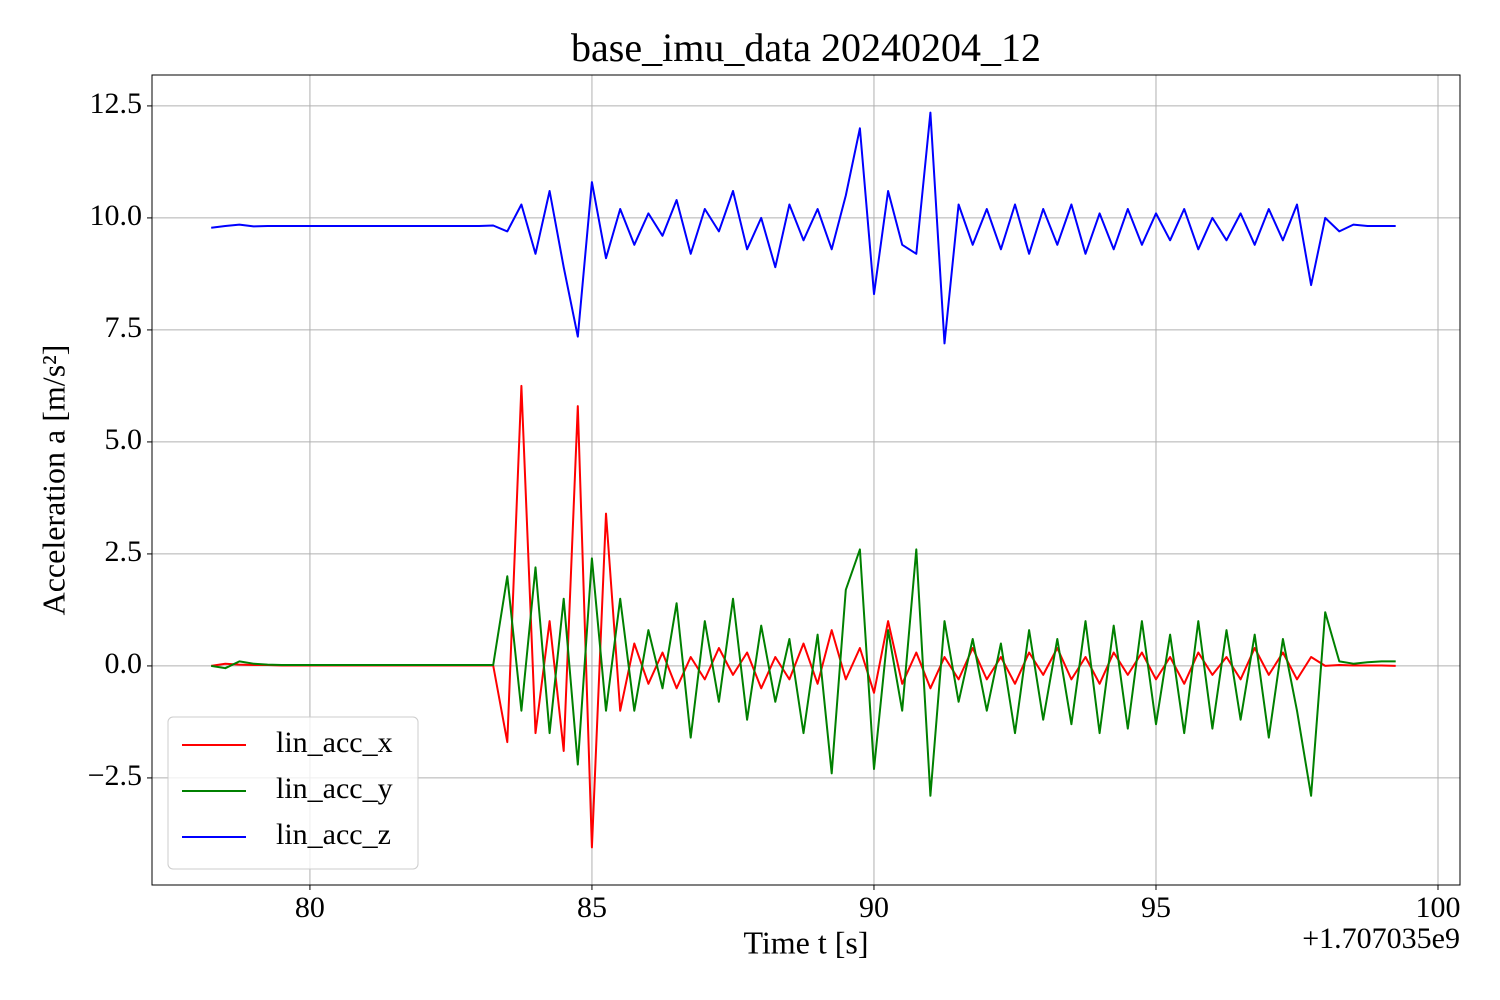  Describe the element at coordinates (1156, 907) in the screenshot. I see `x-tick-label: 95` at that location.